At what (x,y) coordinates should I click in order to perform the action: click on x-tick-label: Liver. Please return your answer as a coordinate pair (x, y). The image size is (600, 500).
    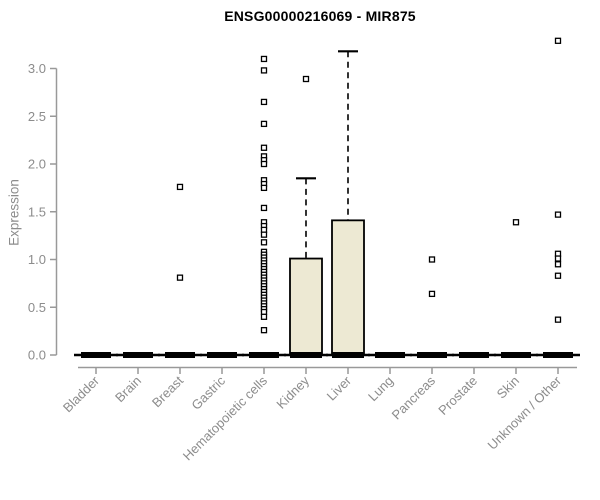
    Looking at the image, I should click on (339, 388).